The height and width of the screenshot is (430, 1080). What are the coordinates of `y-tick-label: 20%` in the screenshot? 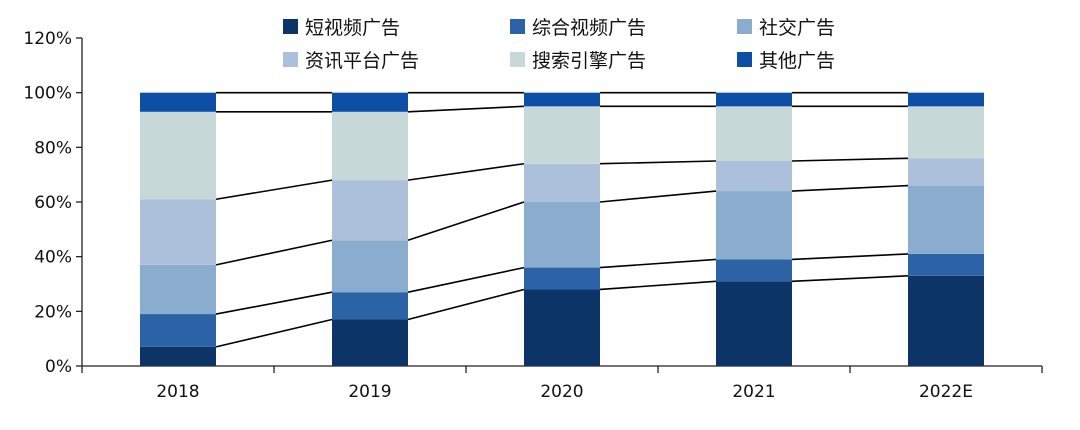 It's located at (53, 312).